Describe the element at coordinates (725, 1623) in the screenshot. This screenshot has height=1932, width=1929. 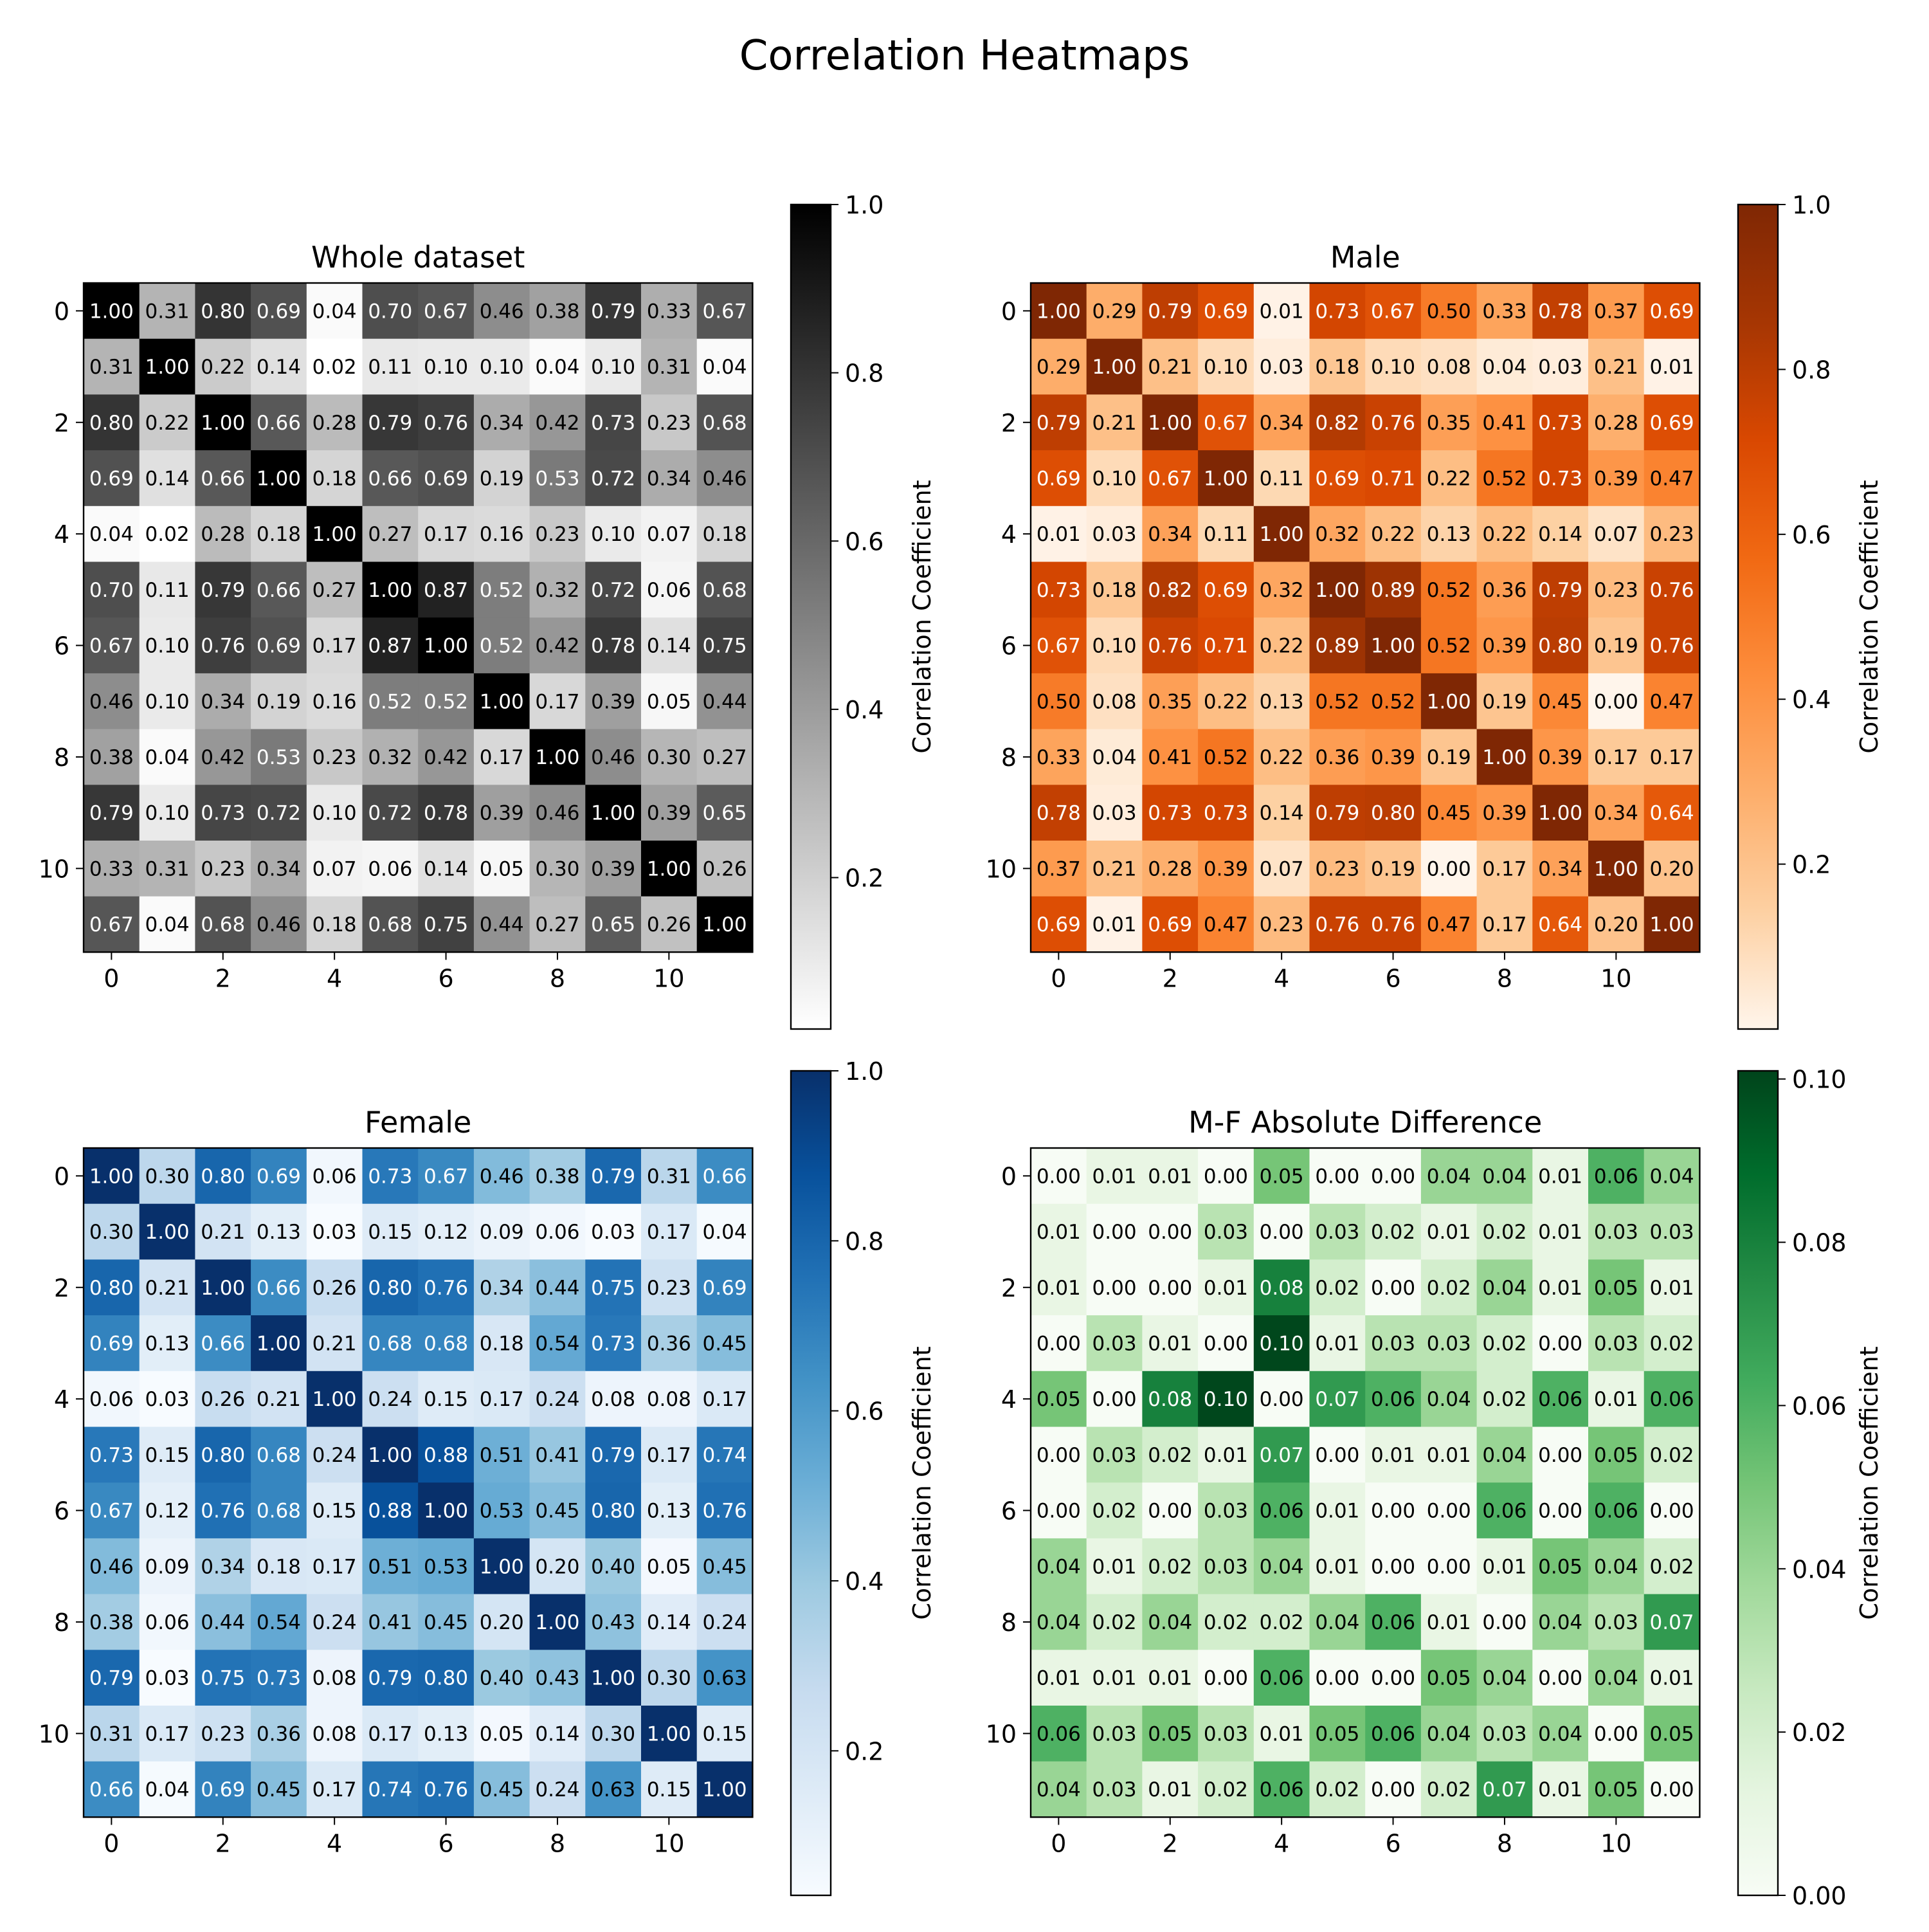
I see `cell-value-label: 0.24` at that location.